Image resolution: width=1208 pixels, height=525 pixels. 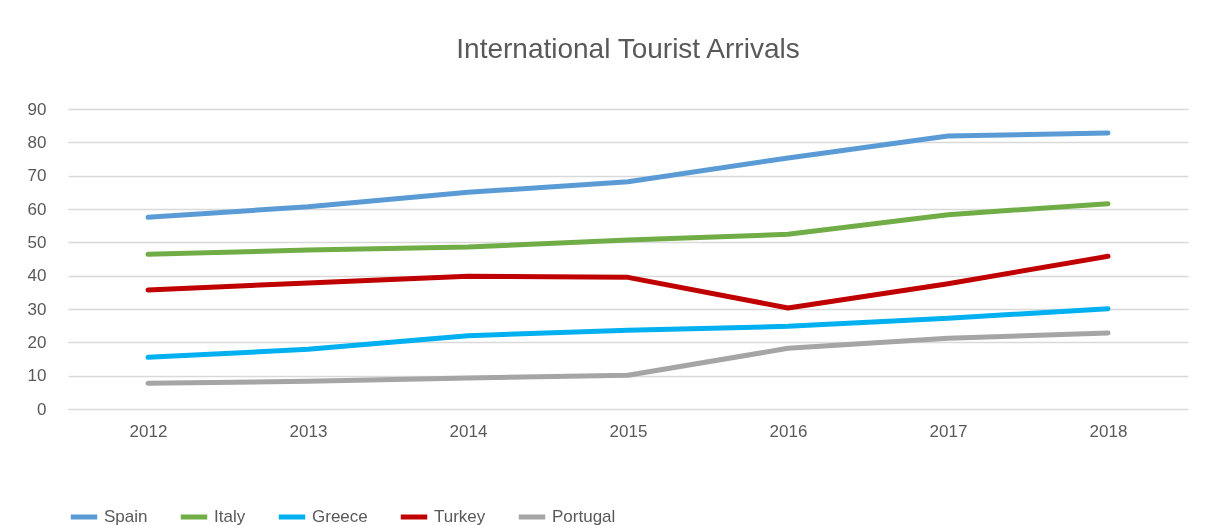 I want to click on legend-label: Portugal, so click(x=584, y=516).